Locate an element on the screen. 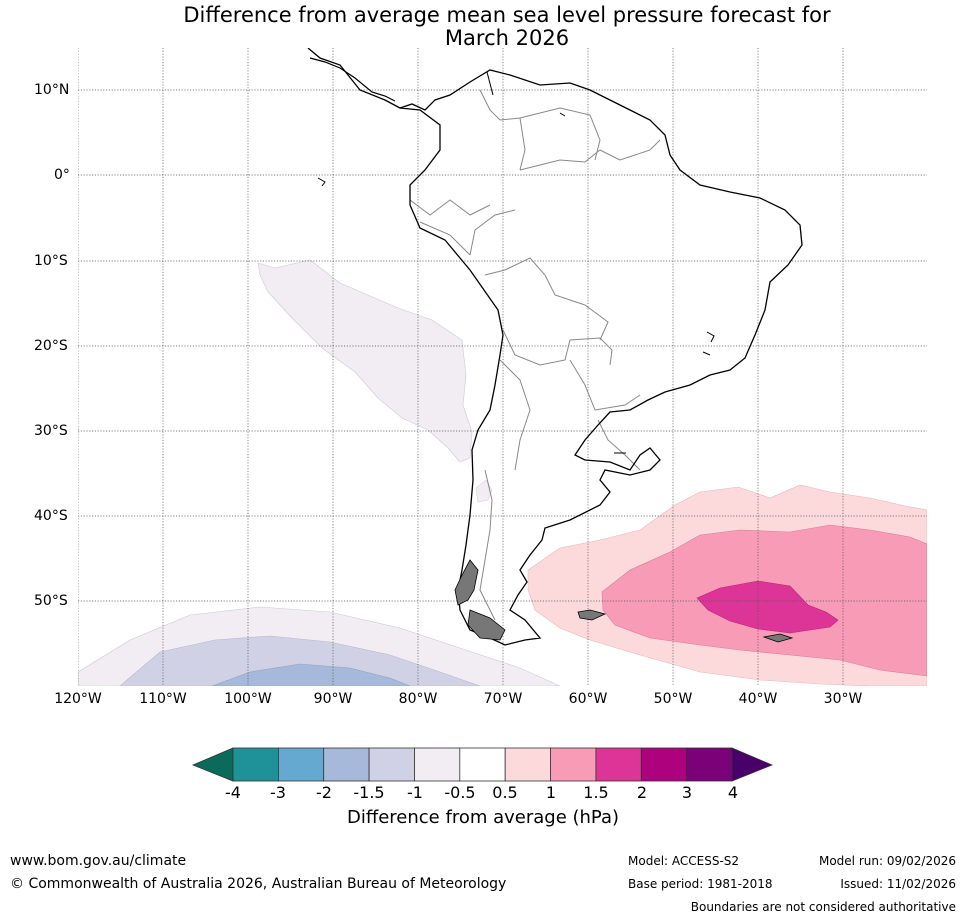 The image size is (965, 919). issued-text: Issued: 11/02/2026 is located at coordinates (898, 884).